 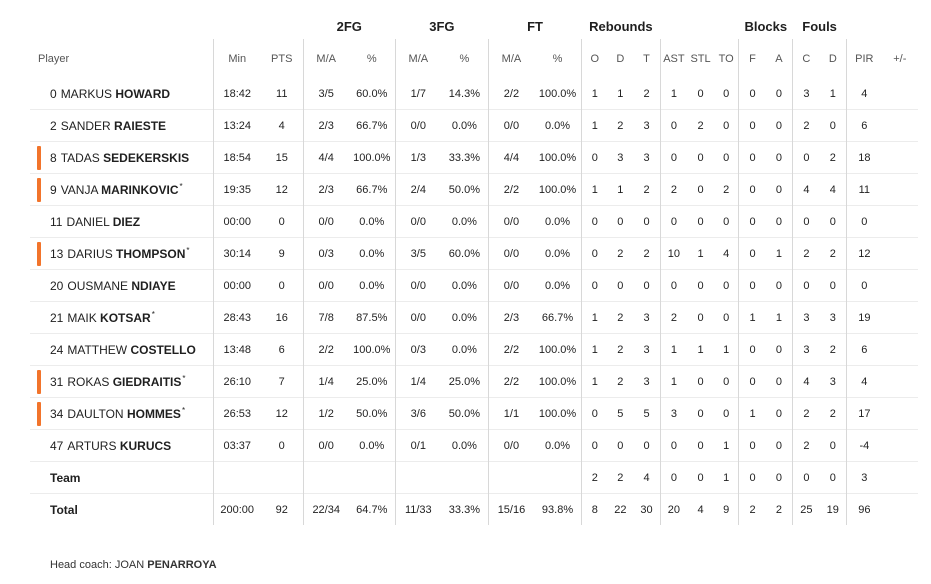 I want to click on cell-min: 30:14, so click(x=236, y=253).